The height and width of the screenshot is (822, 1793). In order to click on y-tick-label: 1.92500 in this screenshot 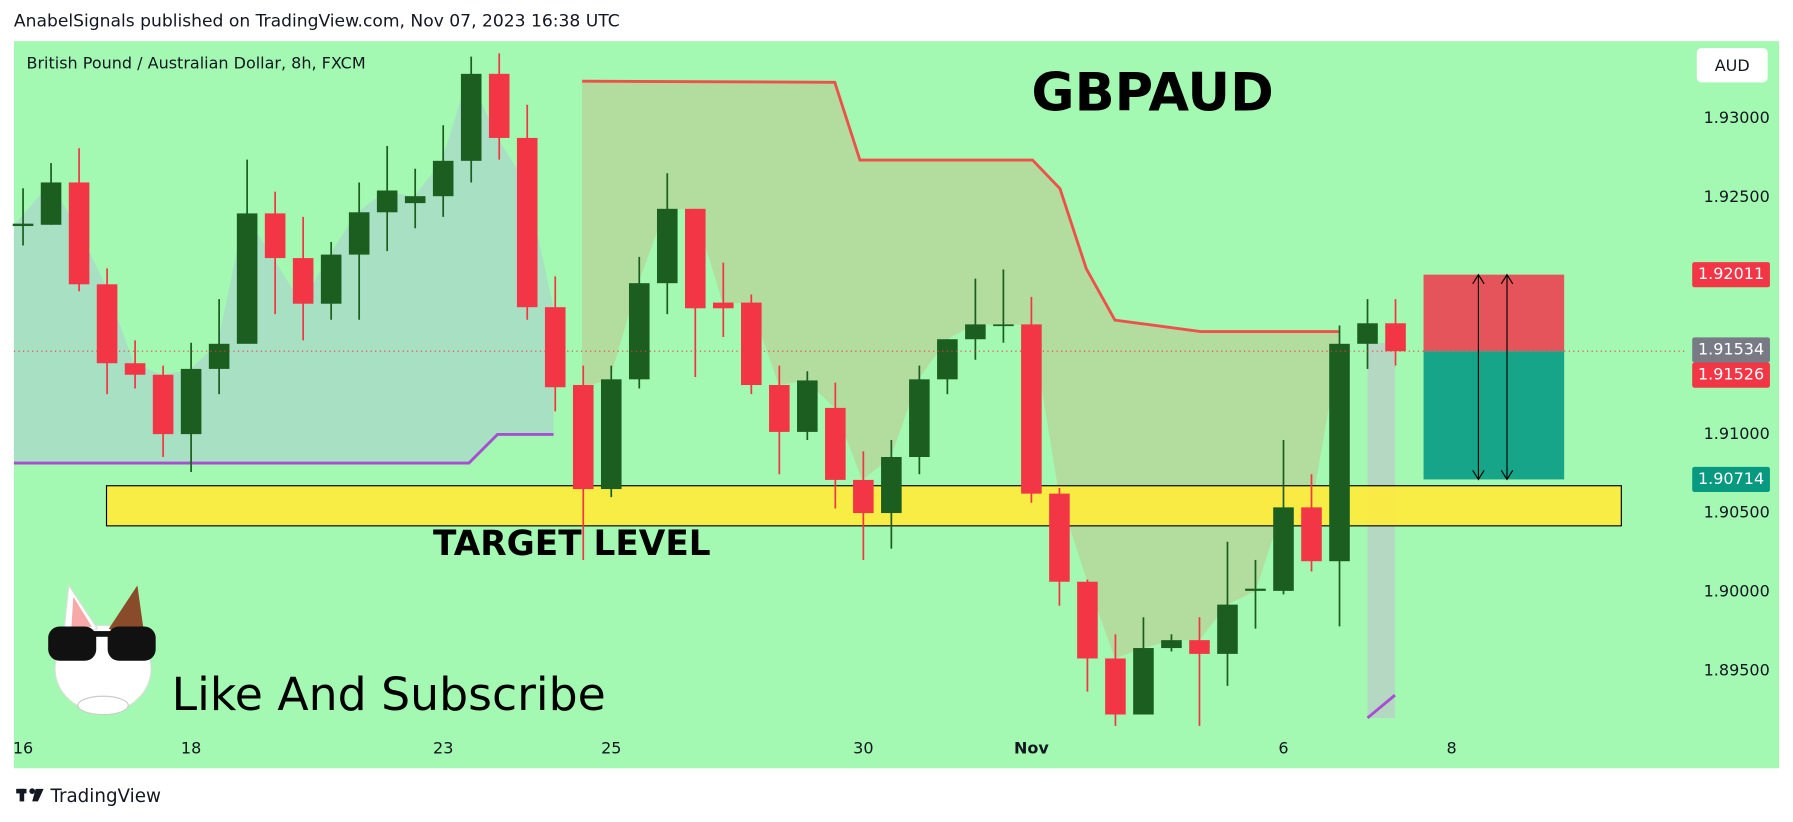, I will do `click(1737, 196)`.